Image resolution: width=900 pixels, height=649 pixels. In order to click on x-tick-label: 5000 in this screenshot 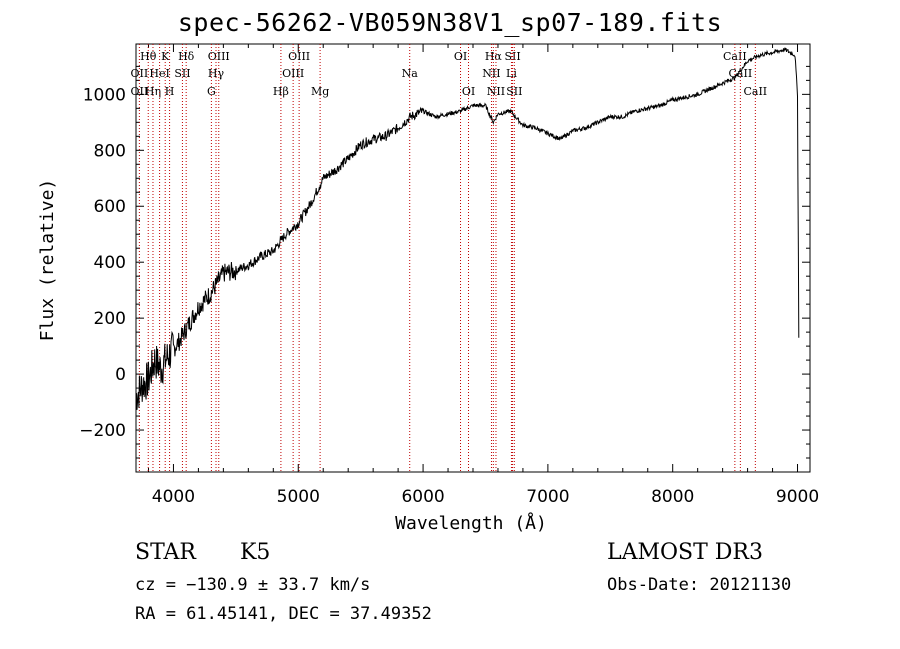, I will do `click(298, 497)`.